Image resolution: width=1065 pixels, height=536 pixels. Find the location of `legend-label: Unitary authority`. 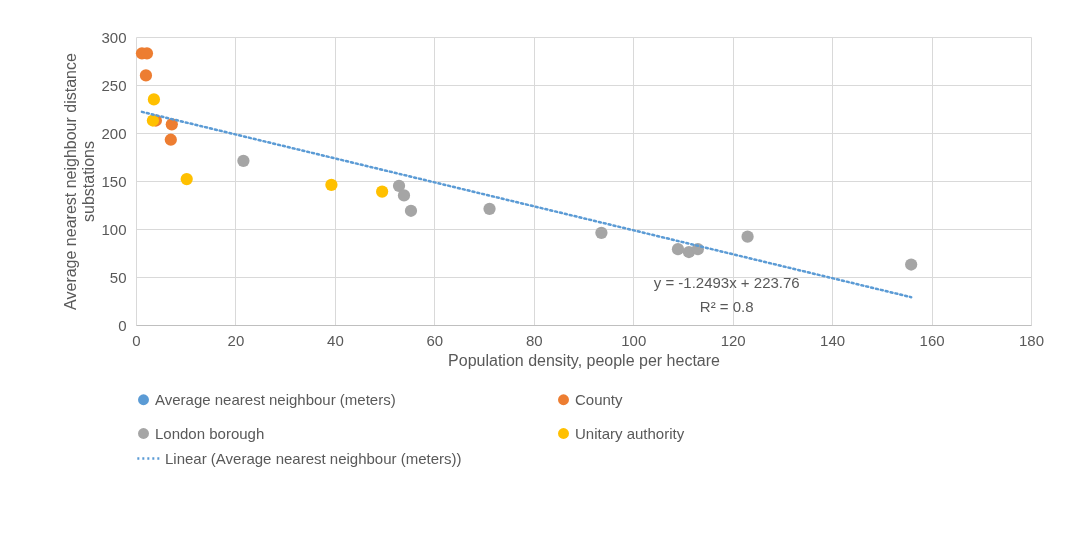

legend-label: Unitary authority is located at coordinates (630, 433).